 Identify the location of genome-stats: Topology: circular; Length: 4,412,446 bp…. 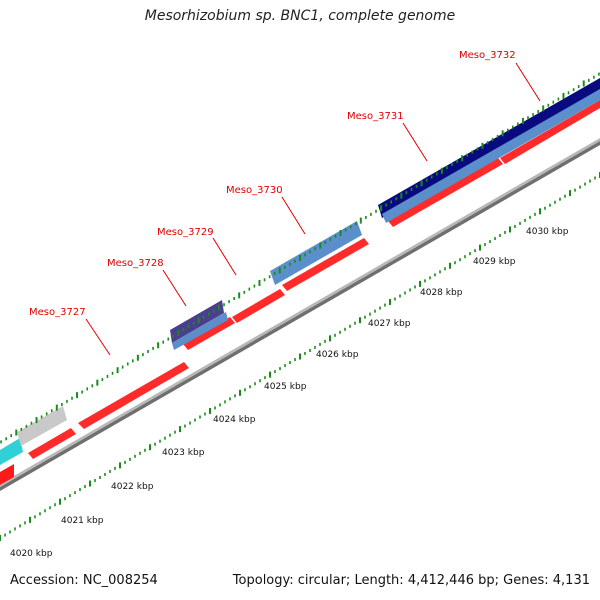
(411, 580).